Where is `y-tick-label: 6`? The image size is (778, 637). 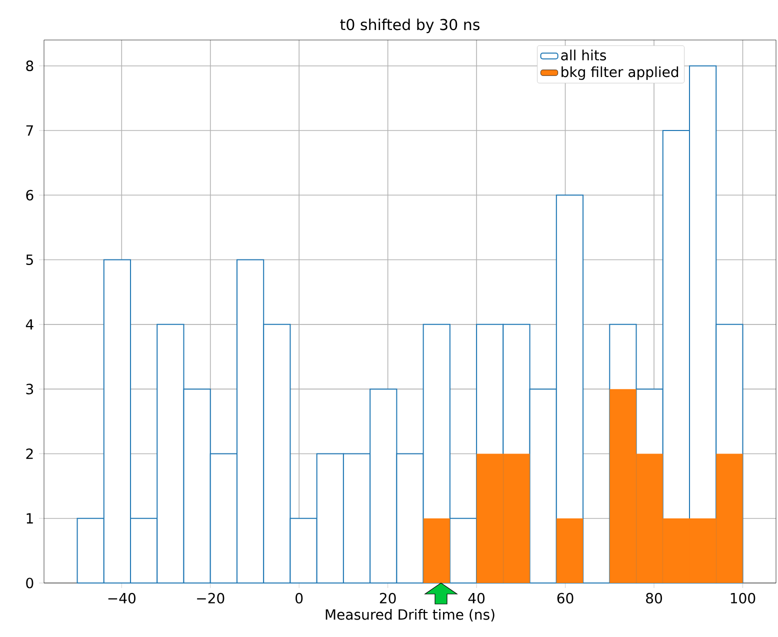 y-tick-label: 6 is located at coordinates (30, 195).